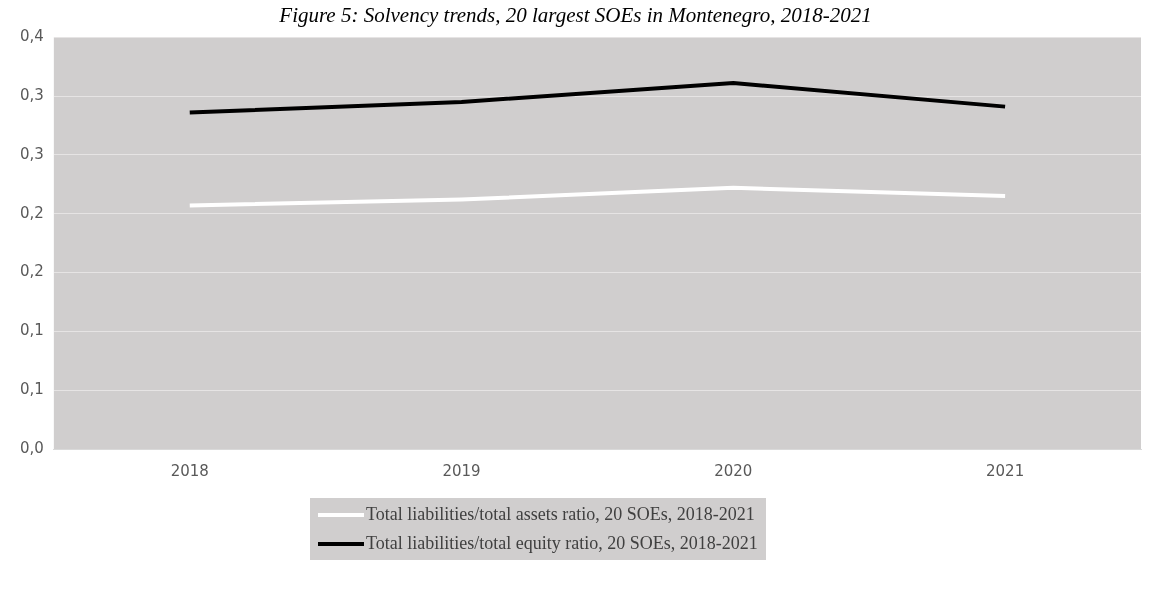  I want to click on y-tick-label: 0,0, so click(32, 447).